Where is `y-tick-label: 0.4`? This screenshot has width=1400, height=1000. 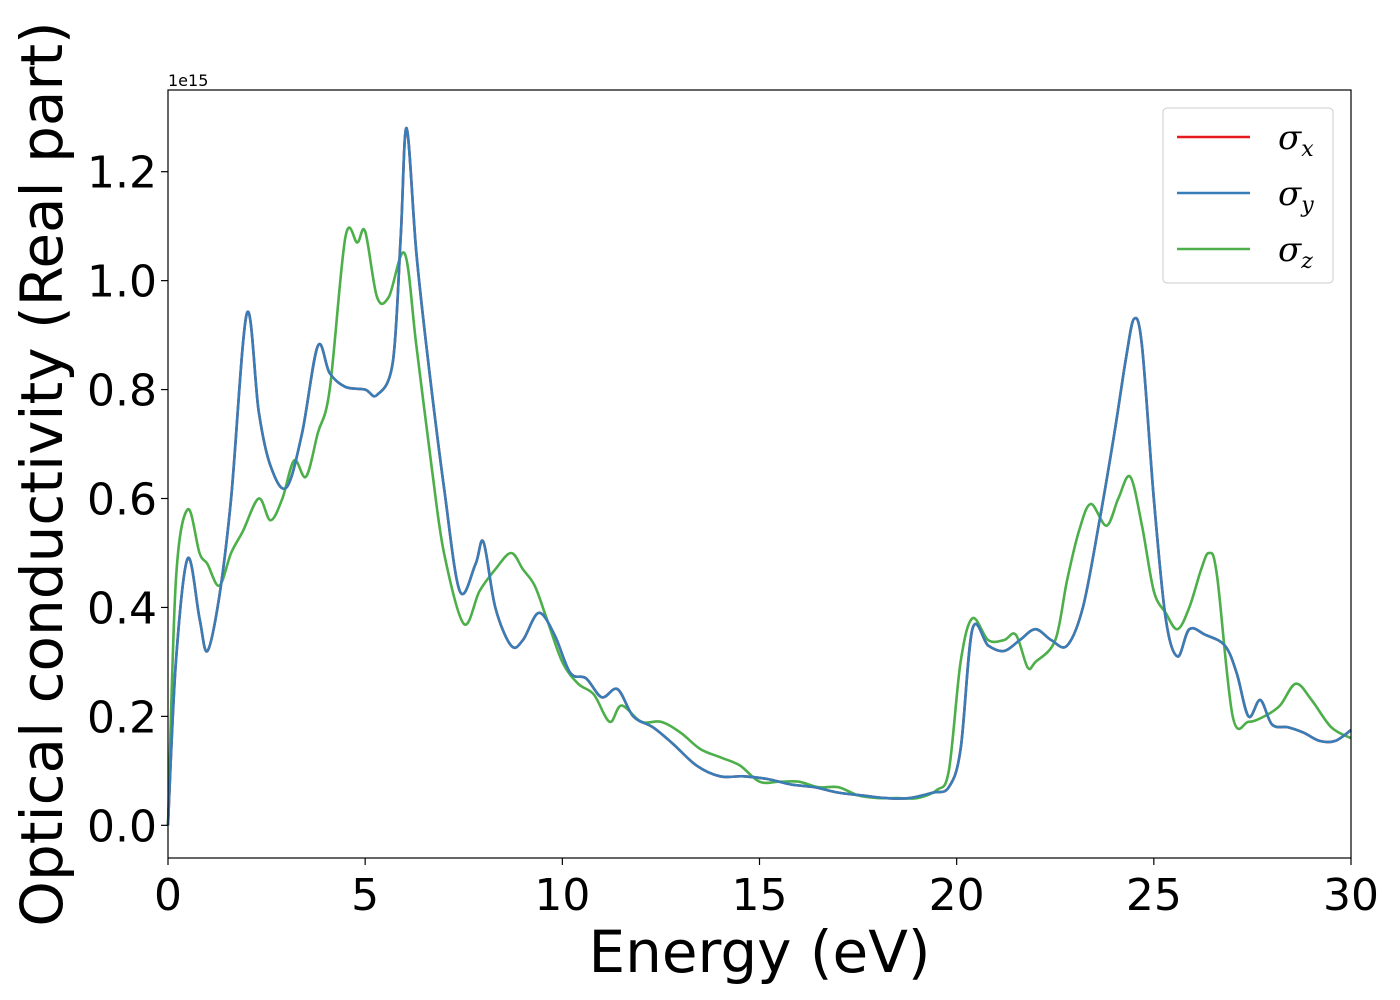 y-tick-label: 0.4 is located at coordinates (122, 608).